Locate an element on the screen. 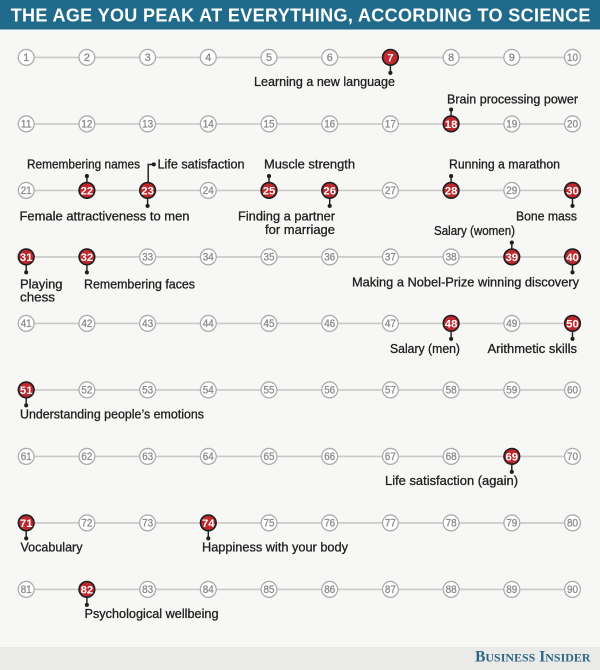 This screenshot has width=600, height=670. svg-text: 52 is located at coordinates (86, 391).